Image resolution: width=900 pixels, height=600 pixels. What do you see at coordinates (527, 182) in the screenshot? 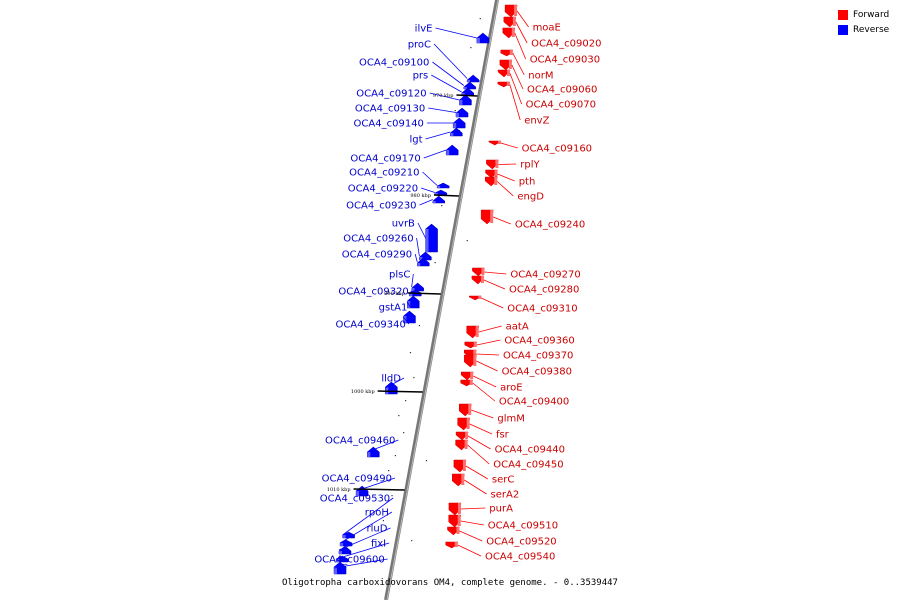
I see `forward-gene-label: pth` at bounding box center [527, 182].